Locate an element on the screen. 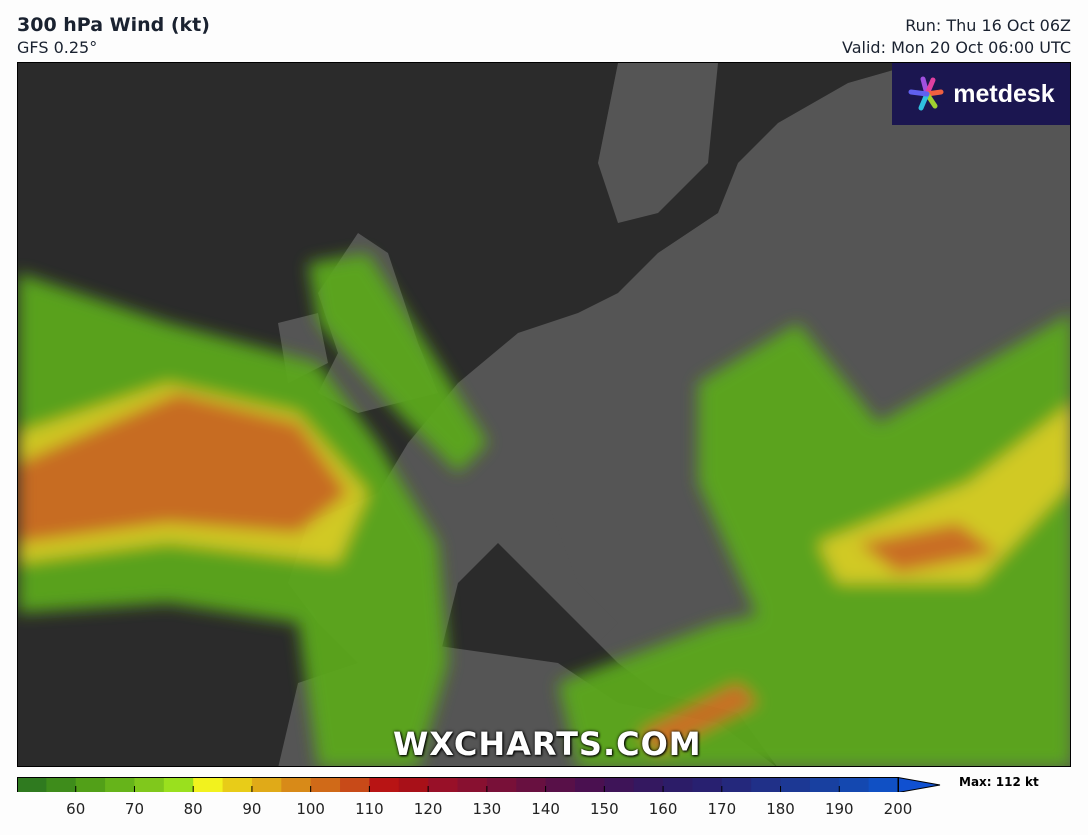 This screenshot has height=835, width=1088. metdesk-logo: metdesk is located at coordinates (981, 94).